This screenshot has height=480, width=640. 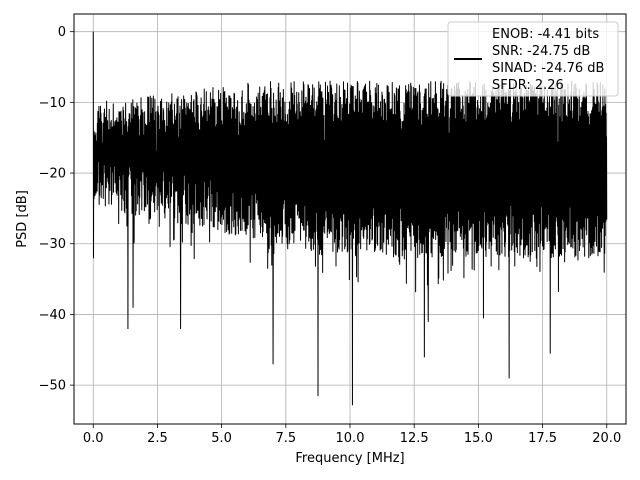 I want to click on x-tick-label: 15.0, so click(x=478, y=438).